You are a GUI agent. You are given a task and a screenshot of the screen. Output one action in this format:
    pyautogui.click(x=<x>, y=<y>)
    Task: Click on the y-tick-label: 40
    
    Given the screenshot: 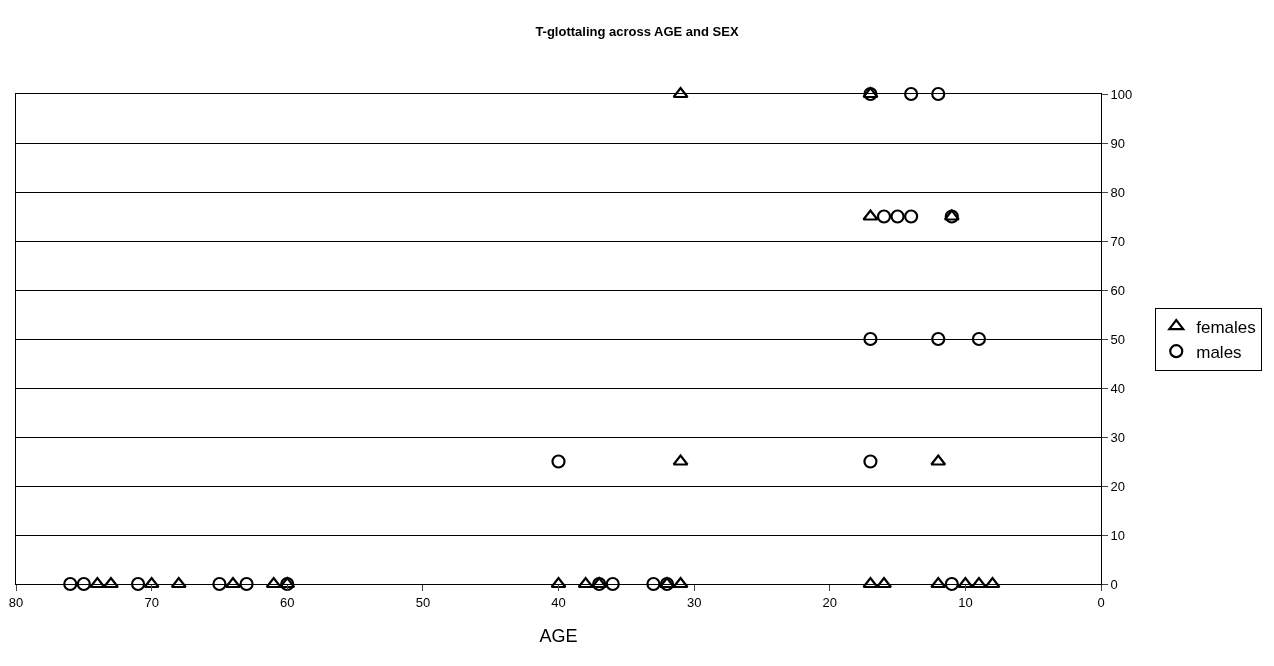 What is the action you would take?
    pyautogui.click(x=1118, y=388)
    